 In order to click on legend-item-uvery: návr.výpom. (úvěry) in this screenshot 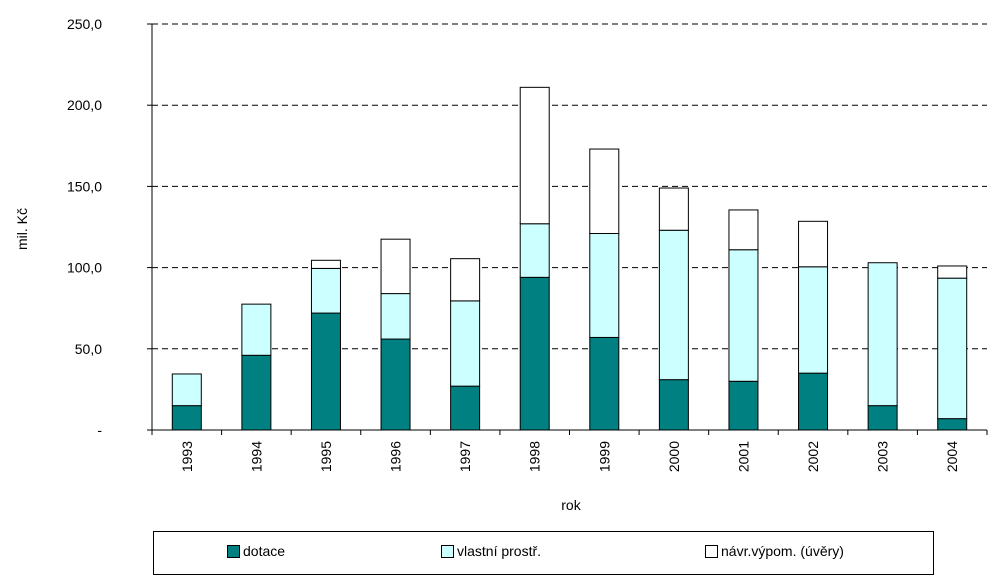, I will do `click(774, 551)`.